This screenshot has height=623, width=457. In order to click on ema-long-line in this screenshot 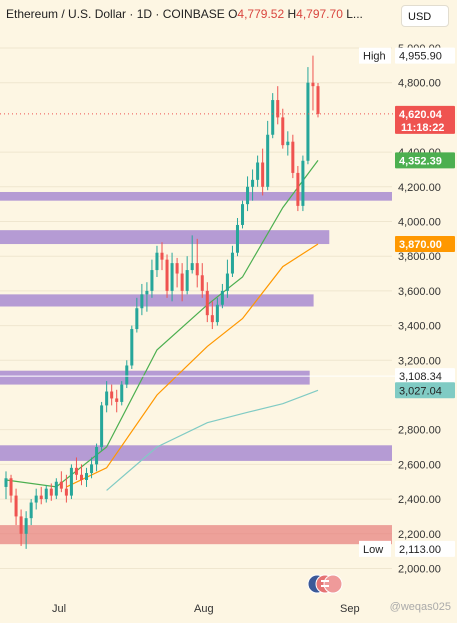, I will do `click(212, 440)`.